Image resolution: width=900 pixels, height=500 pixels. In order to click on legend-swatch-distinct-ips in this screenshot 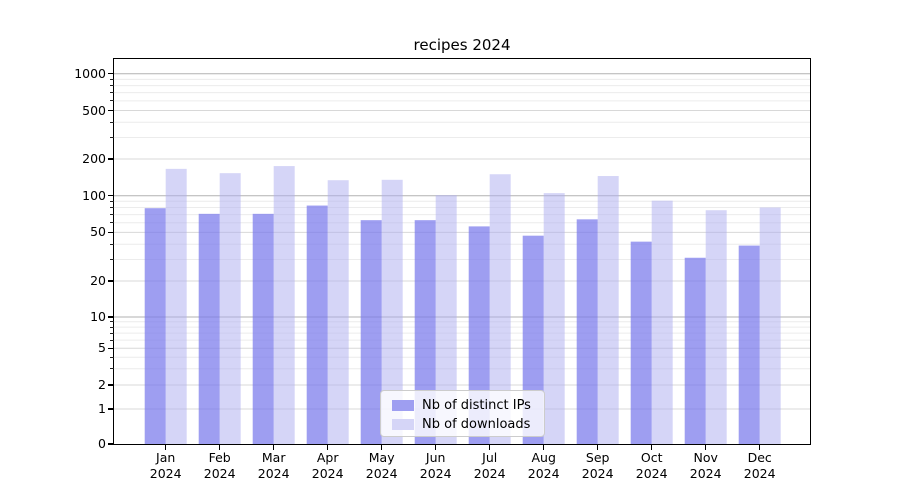, I will do `click(403, 405)`.